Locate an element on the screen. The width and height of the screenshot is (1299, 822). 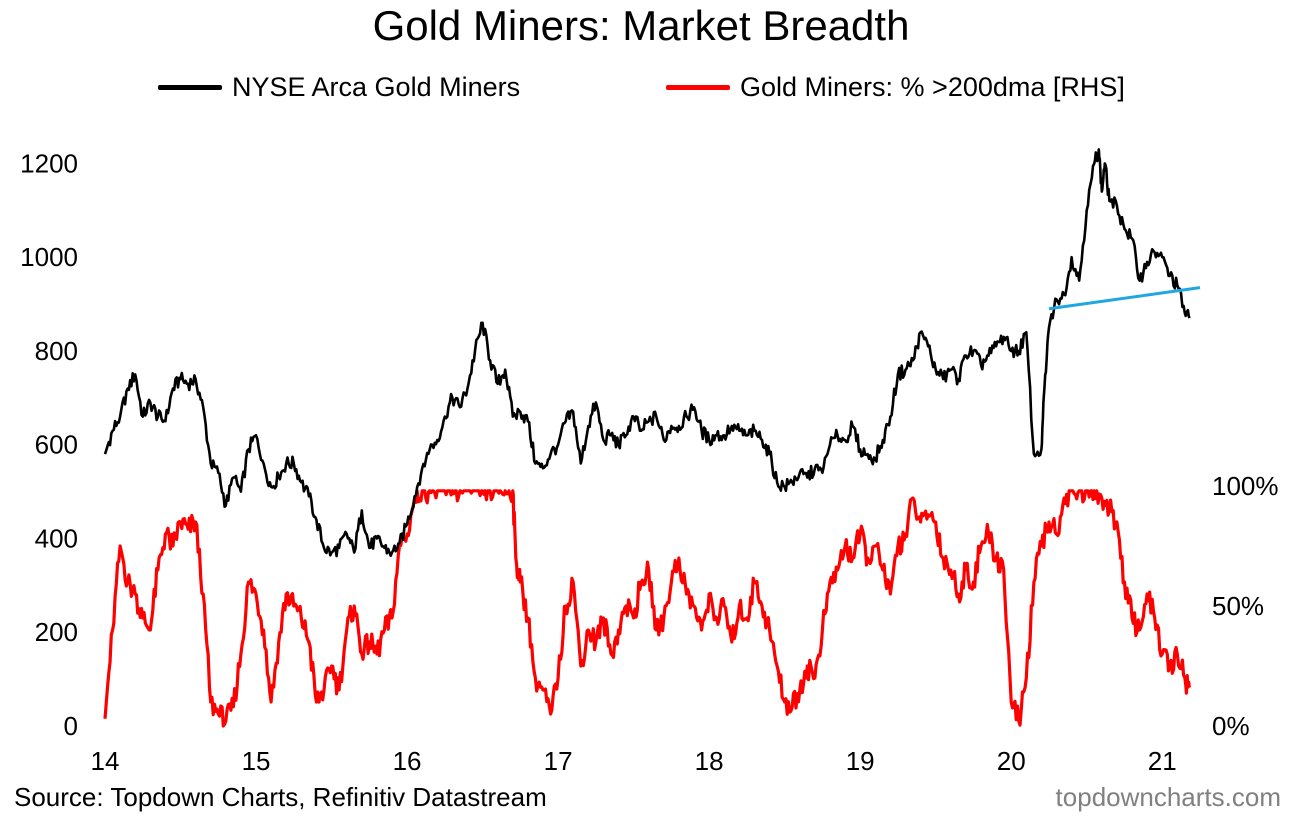
y-right-tick-label: 50% is located at coordinates (1238, 606).